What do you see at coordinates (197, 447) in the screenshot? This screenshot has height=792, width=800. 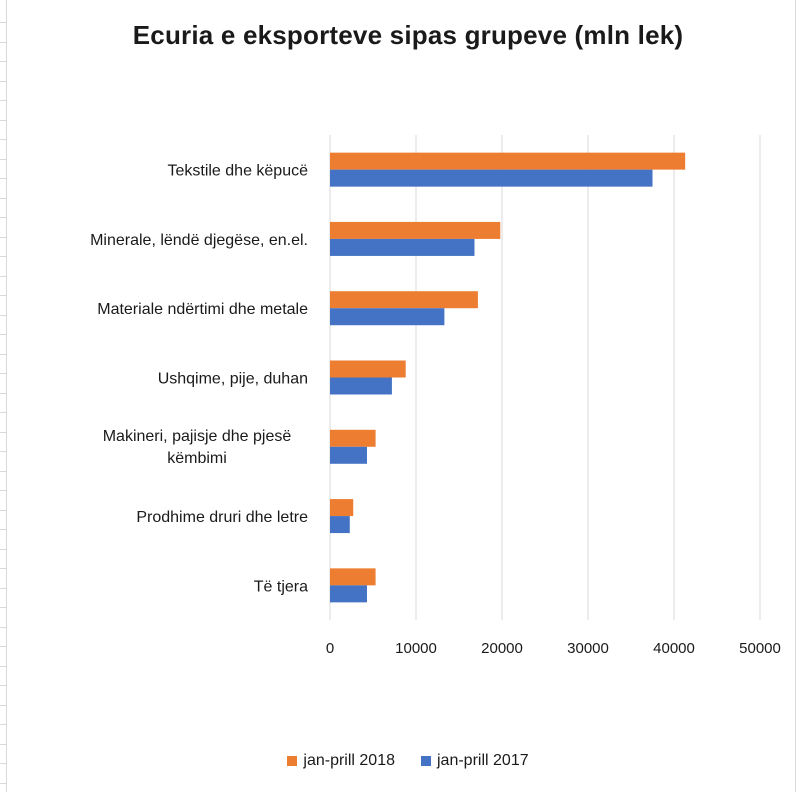 I see `category-label-4: Makineri, pajisje dhe pjesë këmbimi` at bounding box center [197, 447].